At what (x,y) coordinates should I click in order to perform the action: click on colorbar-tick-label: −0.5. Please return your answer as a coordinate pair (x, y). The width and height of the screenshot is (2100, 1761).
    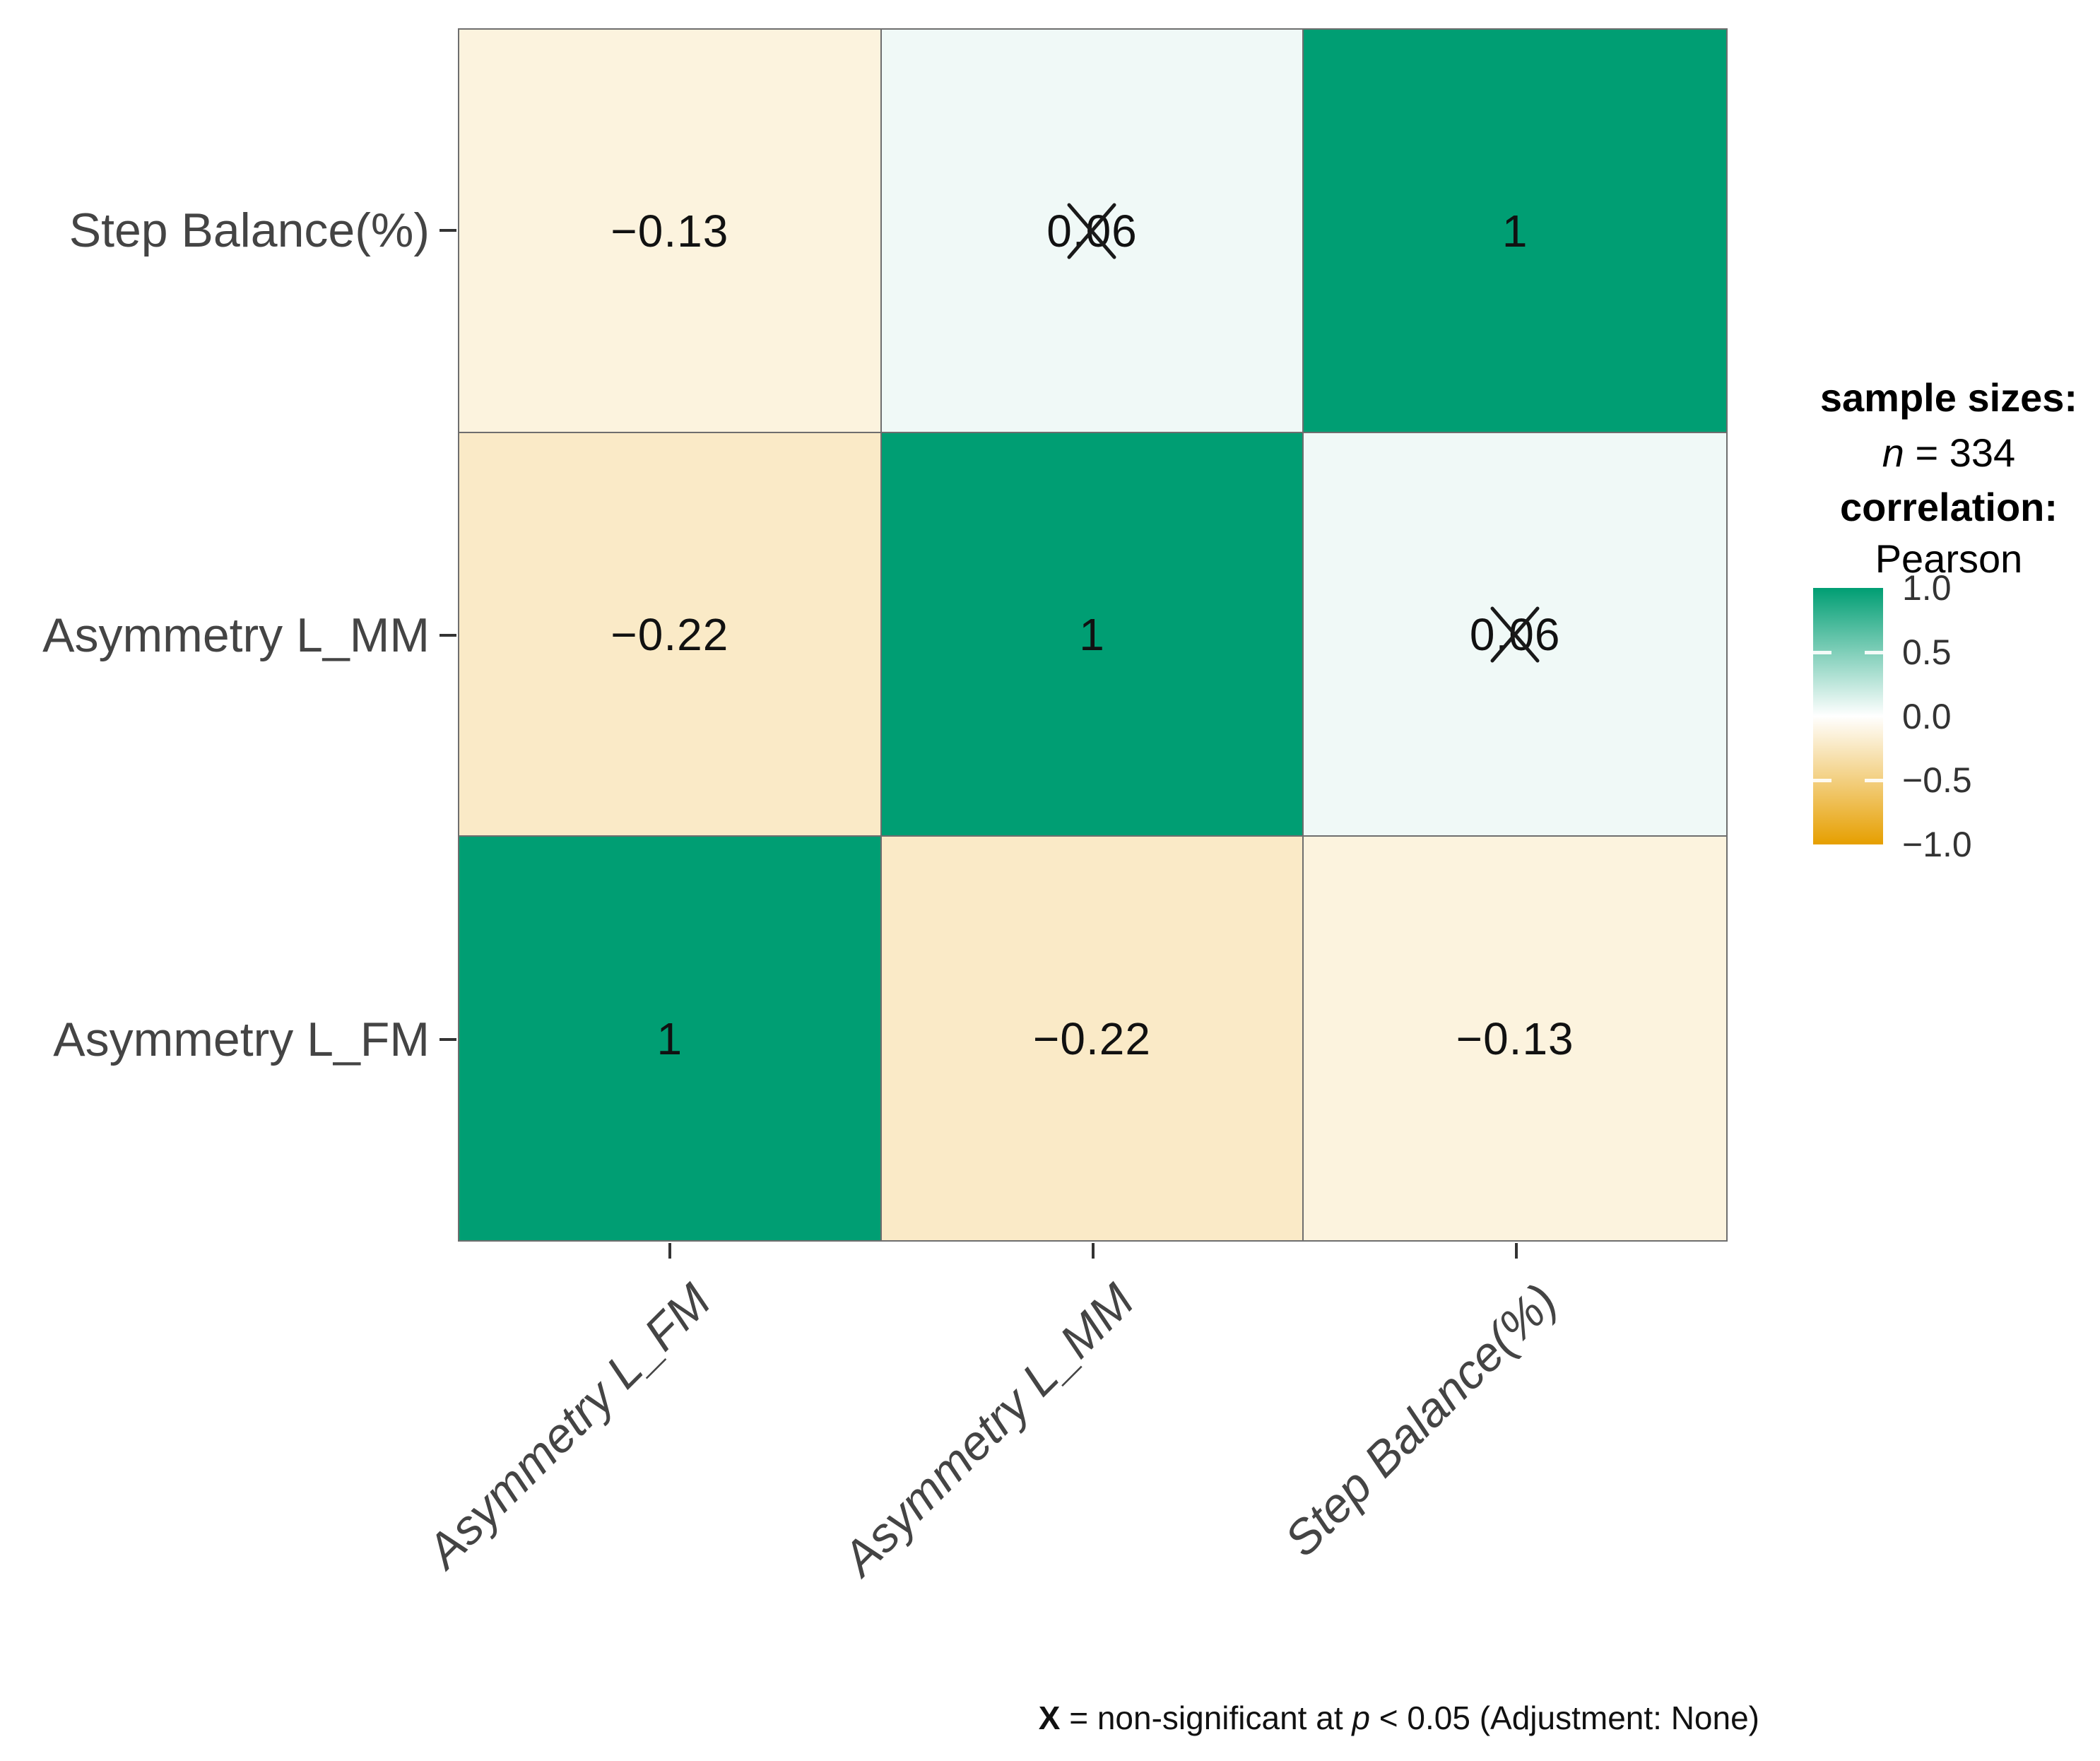
    Looking at the image, I should click on (1937, 780).